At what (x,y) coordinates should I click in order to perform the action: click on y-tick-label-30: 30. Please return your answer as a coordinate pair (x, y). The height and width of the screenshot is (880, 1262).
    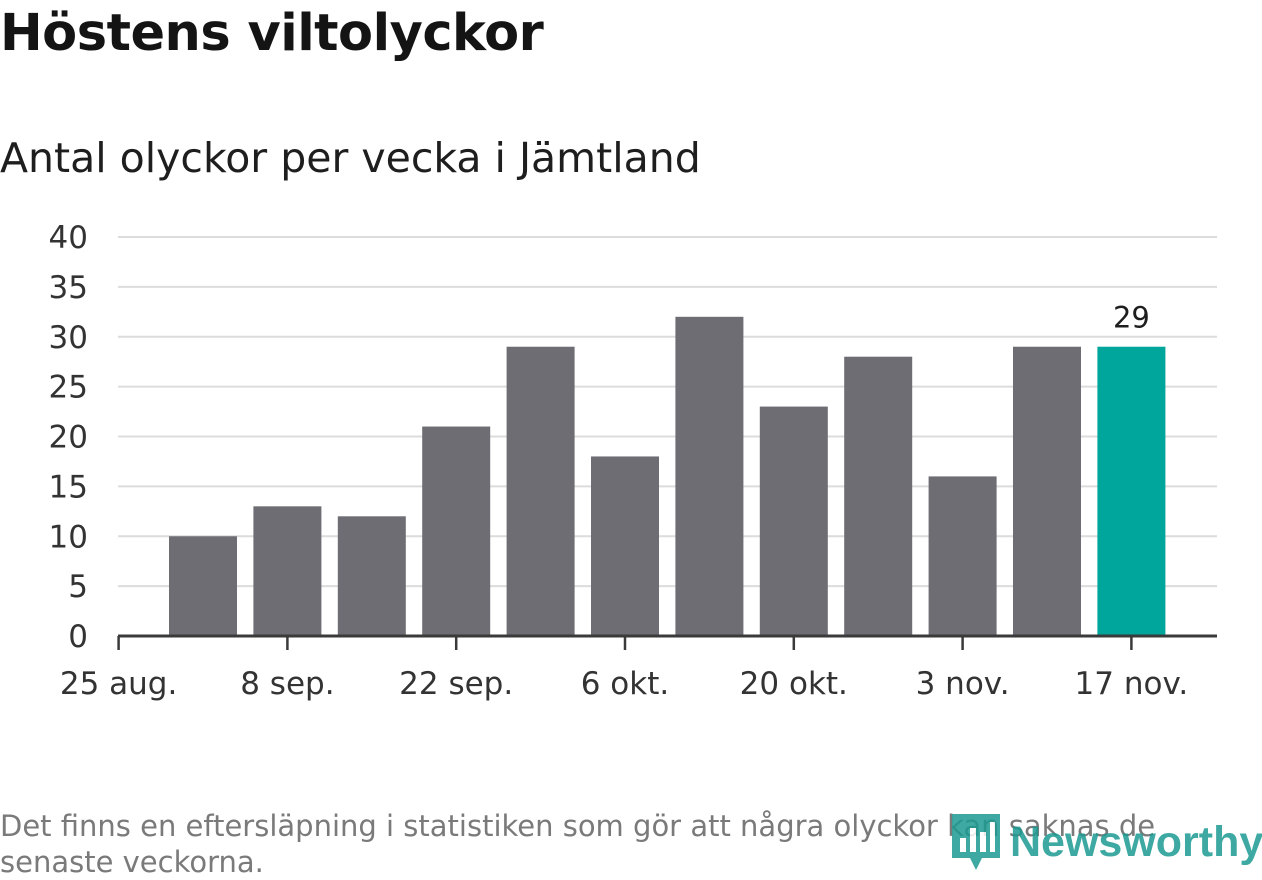
    Looking at the image, I should click on (68, 338).